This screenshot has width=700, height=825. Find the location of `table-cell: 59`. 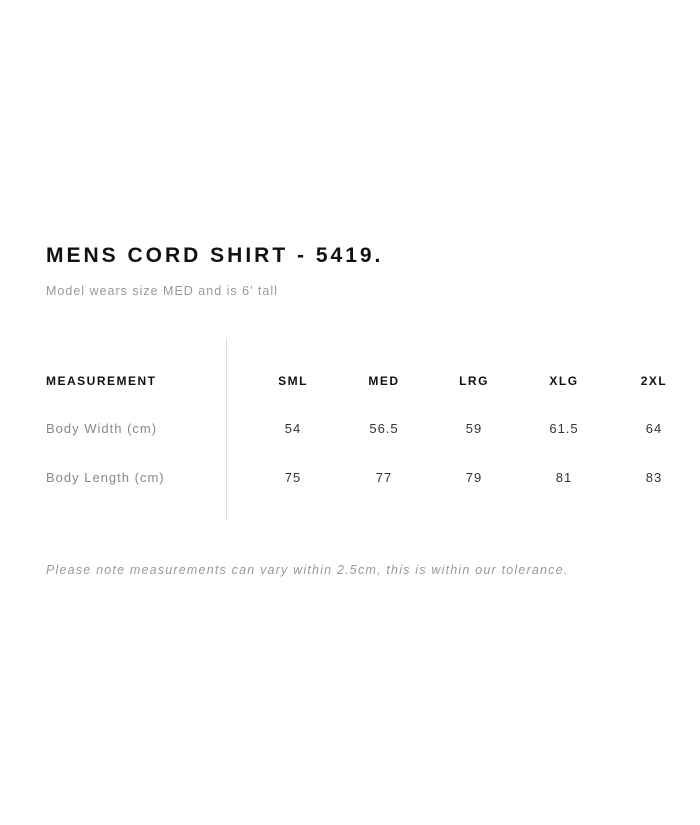

table-cell: 59 is located at coordinates (474, 428).